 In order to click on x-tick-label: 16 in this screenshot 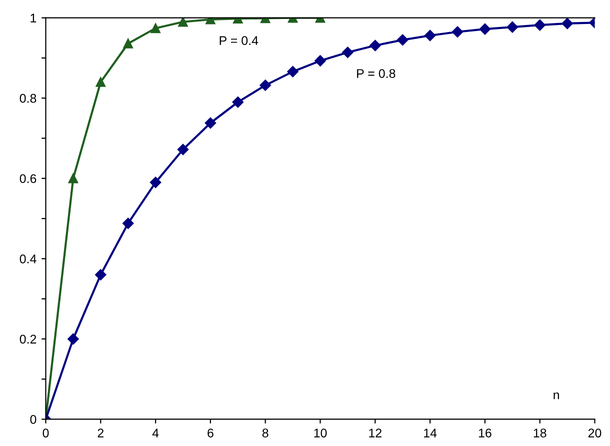, I will do `click(485, 433)`.